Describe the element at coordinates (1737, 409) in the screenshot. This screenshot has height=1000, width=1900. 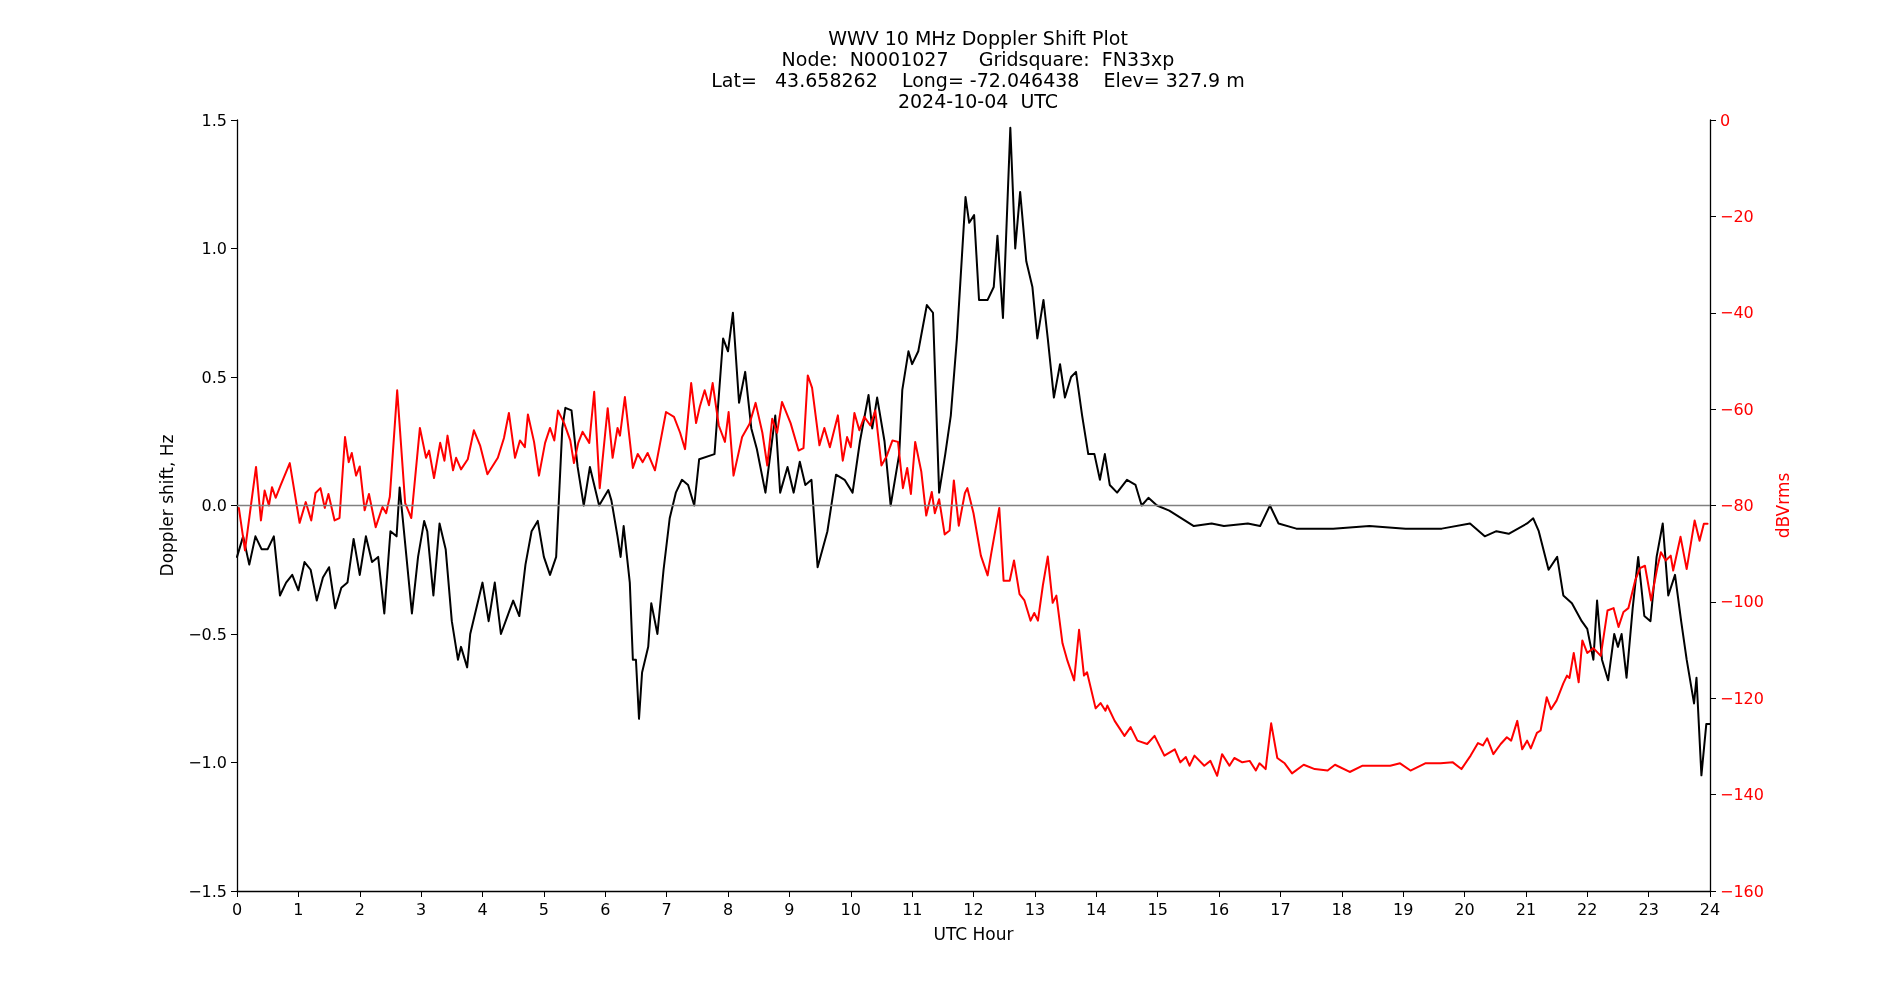
I see `y2-tick-label: −60` at that location.